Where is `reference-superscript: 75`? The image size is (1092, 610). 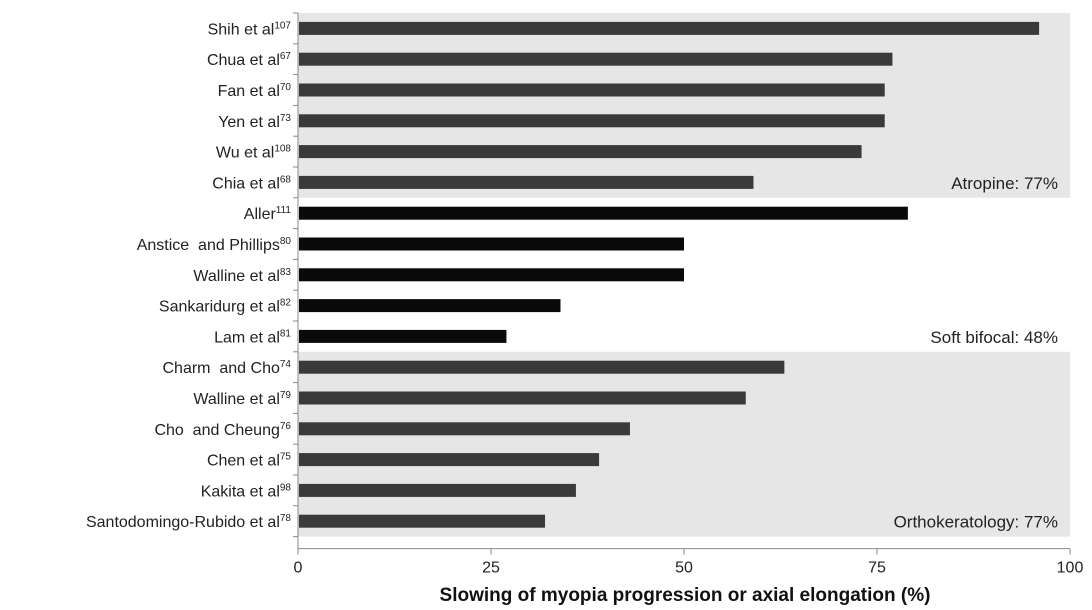
reference-superscript: 75 is located at coordinates (286, 457).